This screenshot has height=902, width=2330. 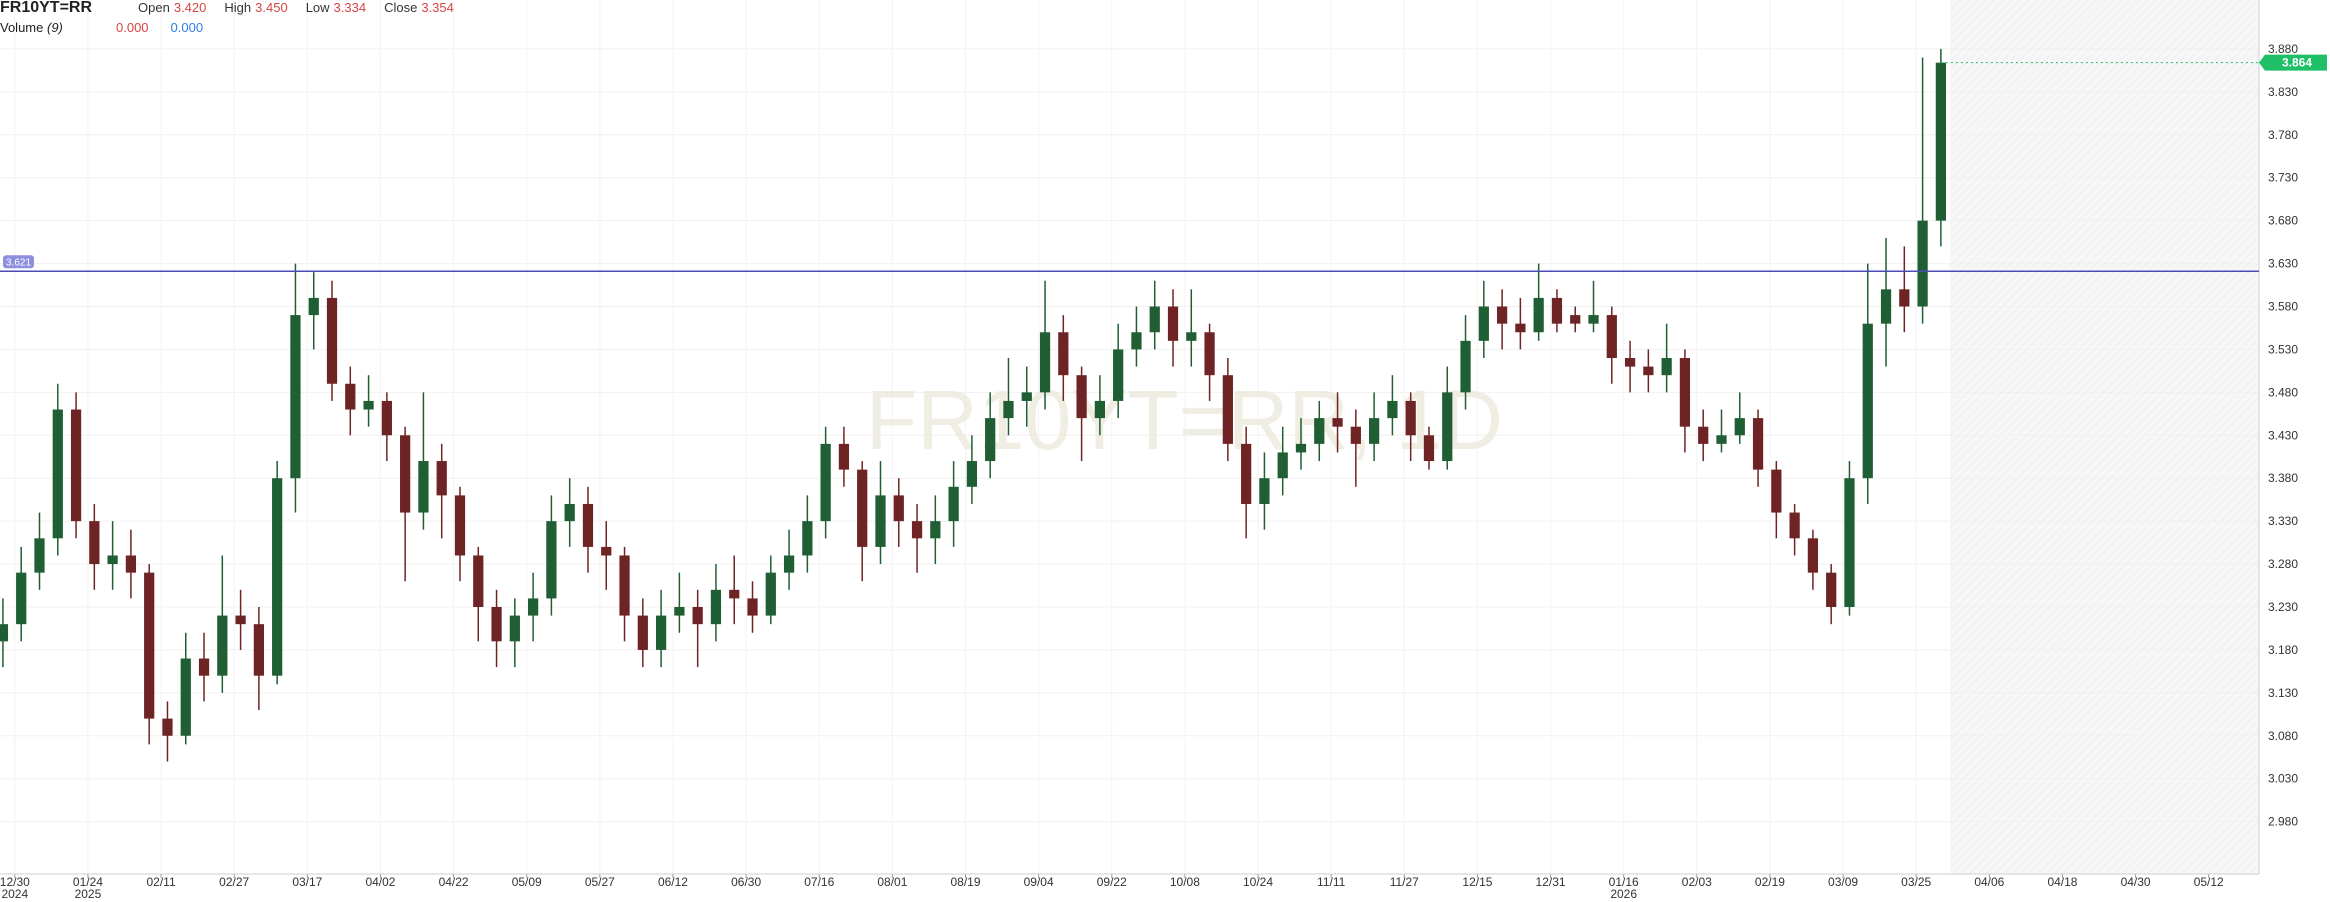 I want to click on y-tick-label: 3.830, so click(x=2283, y=92).